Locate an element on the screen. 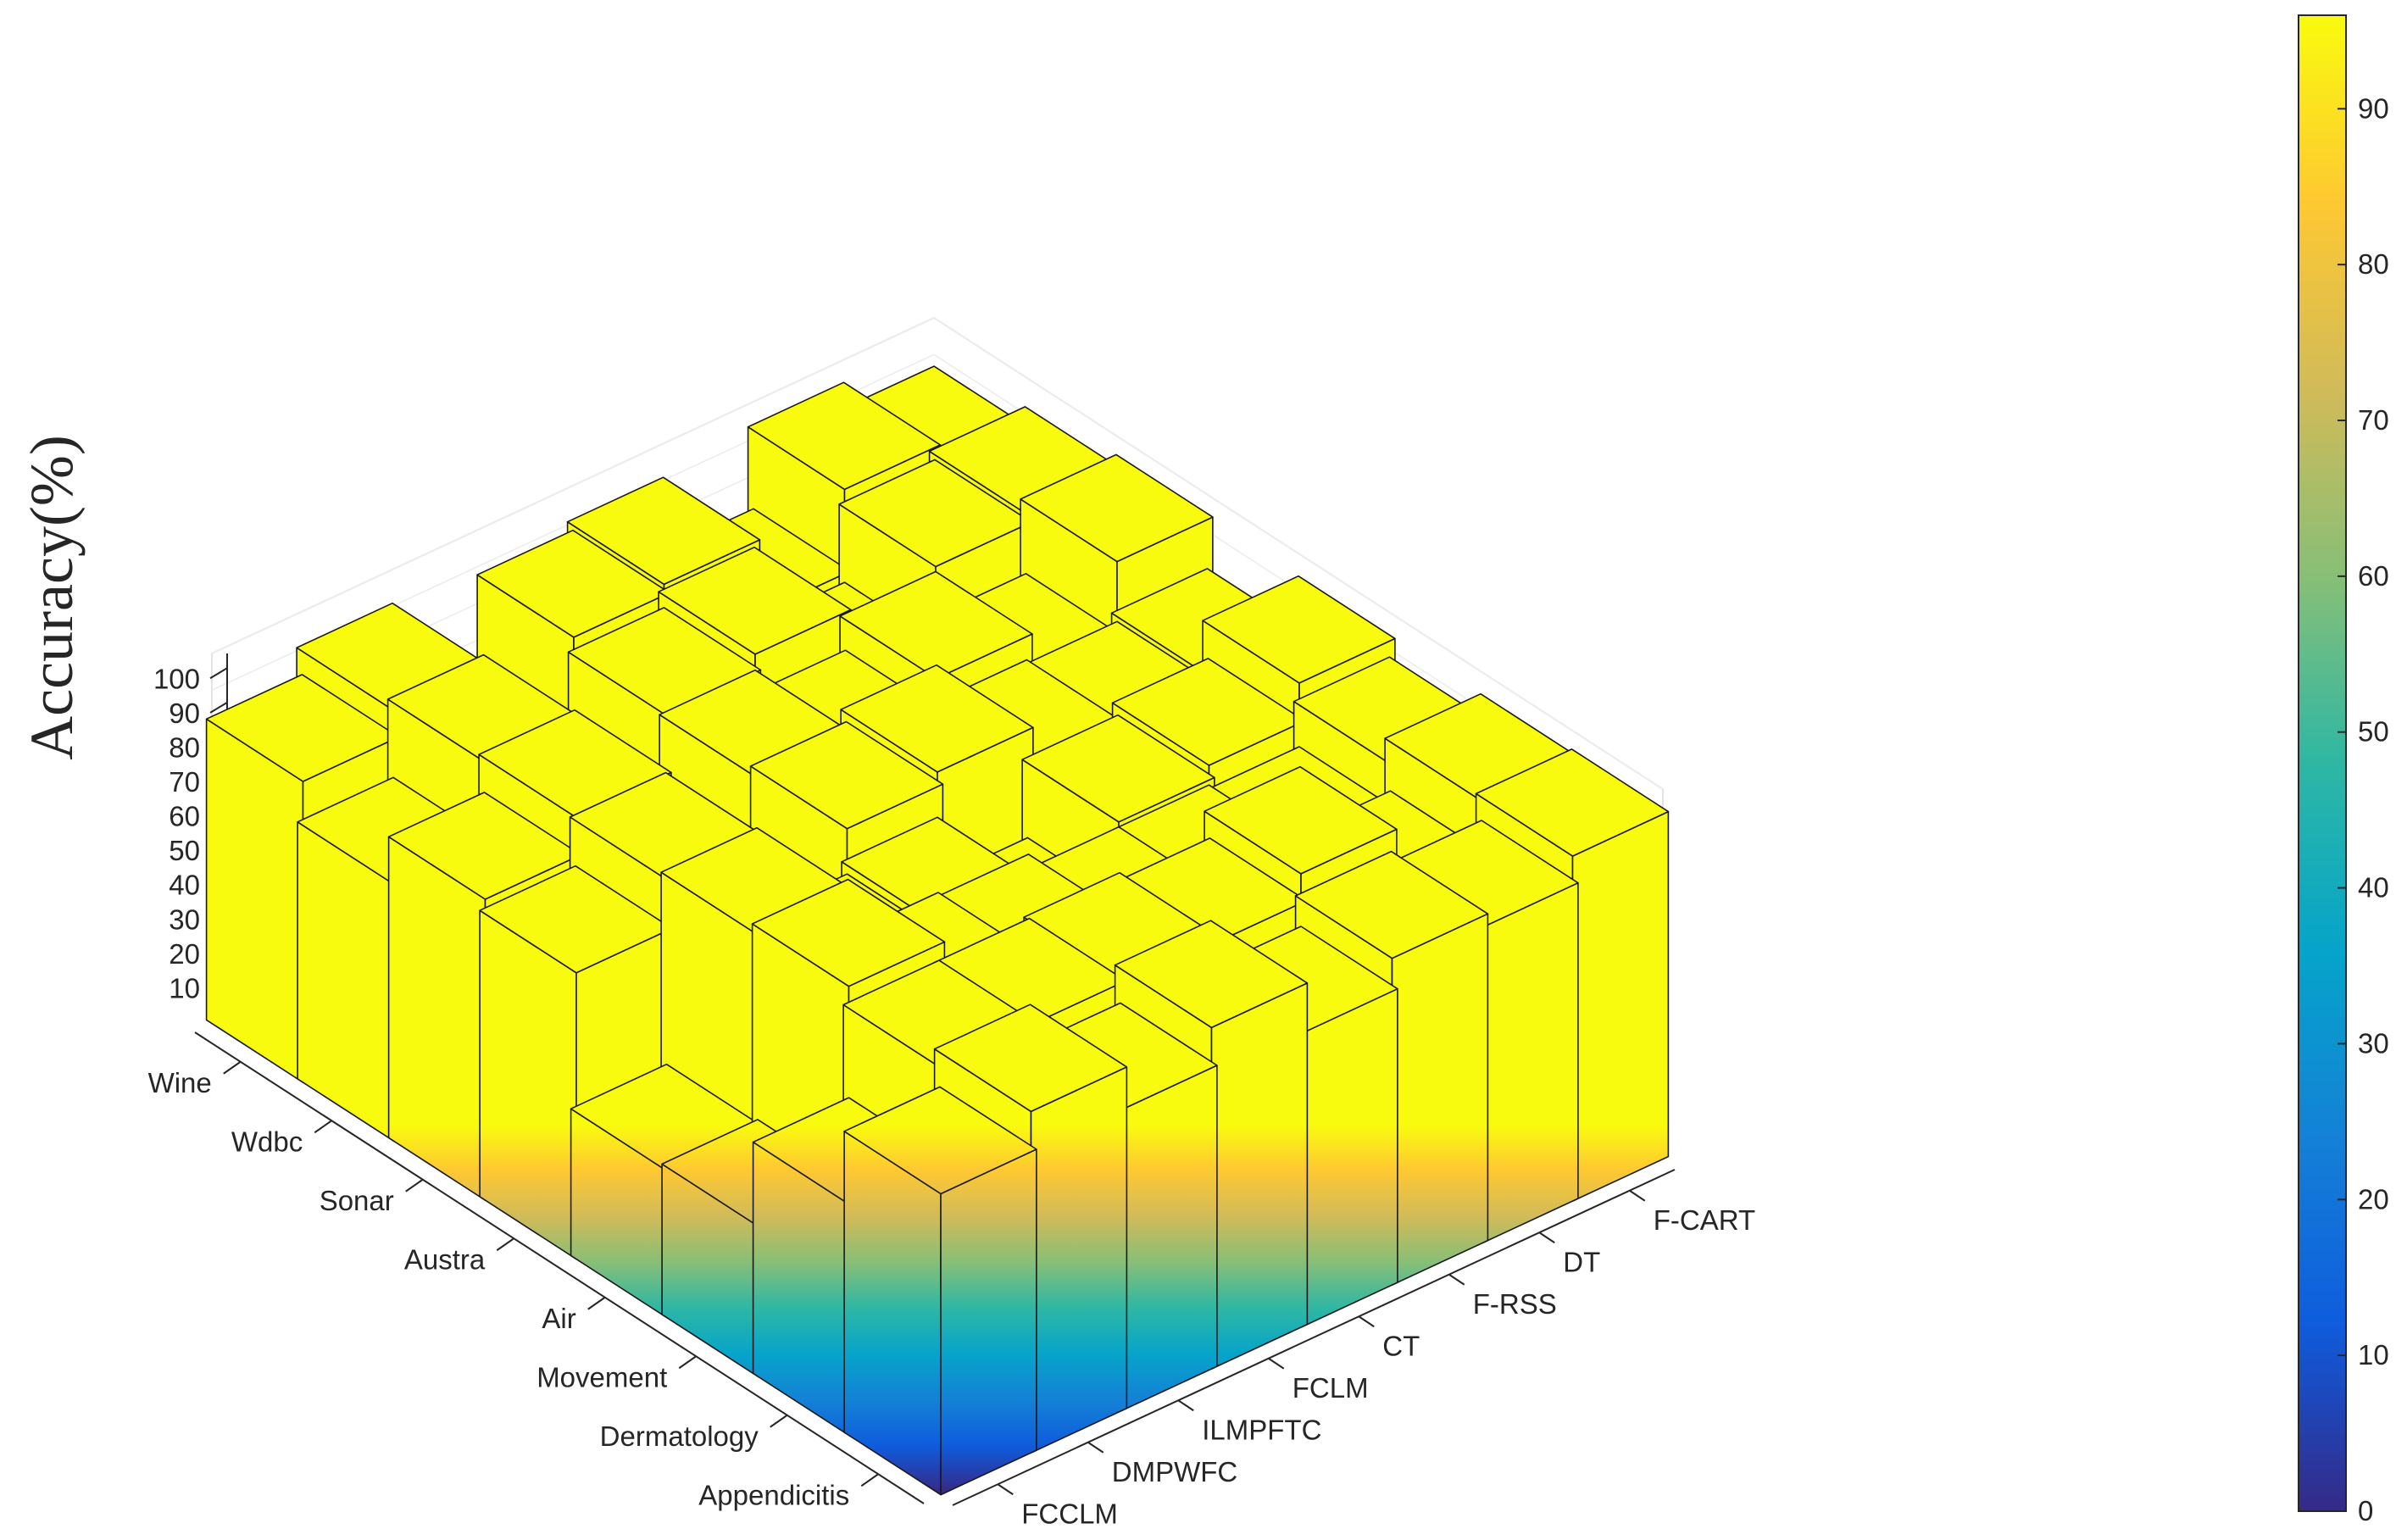 The height and width of the screenshot is (1540, 2396). colorbar-tick-label: 50 is located at coordinates (2373, 732).